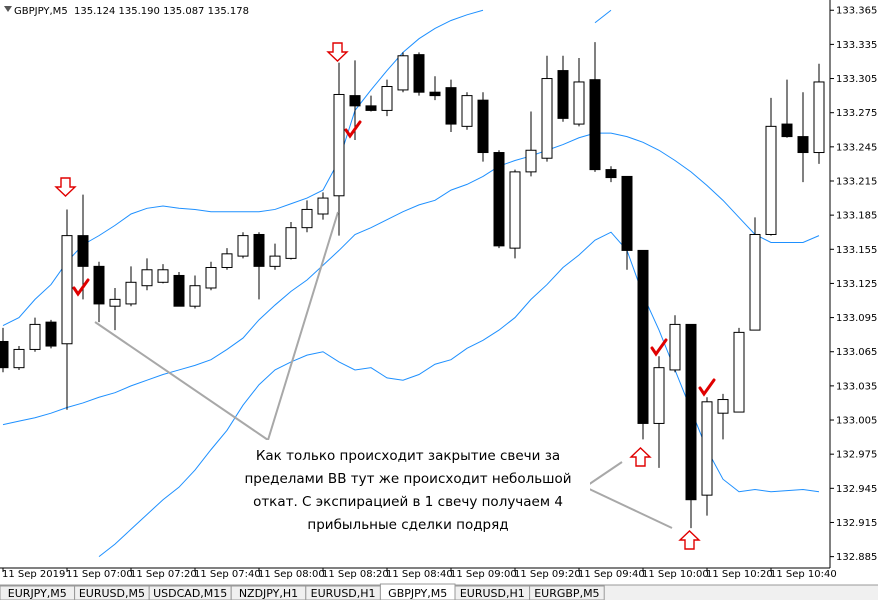 The width and height of the screenshot is (878, 604). What do you see at coordinates (190, 593) in the screenshot?
I see `tab-label: USDCAD,M15` at bounding box center [190, 593].